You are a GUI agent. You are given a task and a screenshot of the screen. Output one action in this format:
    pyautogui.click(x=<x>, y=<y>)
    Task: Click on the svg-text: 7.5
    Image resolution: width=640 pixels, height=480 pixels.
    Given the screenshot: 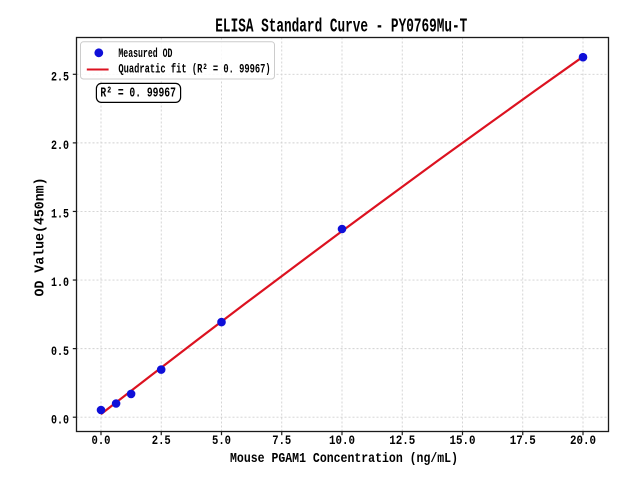 What is the action you would take?
    pyautogui.click(x=281, y=440)
    